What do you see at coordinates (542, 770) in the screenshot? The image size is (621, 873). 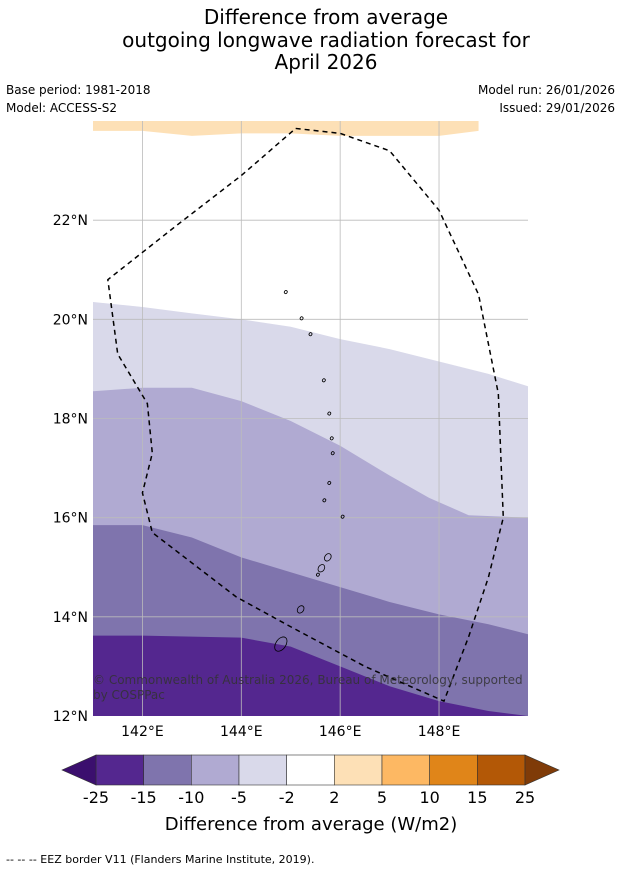 I see `colorbar-extend-high` at bounding box center [542, 770].